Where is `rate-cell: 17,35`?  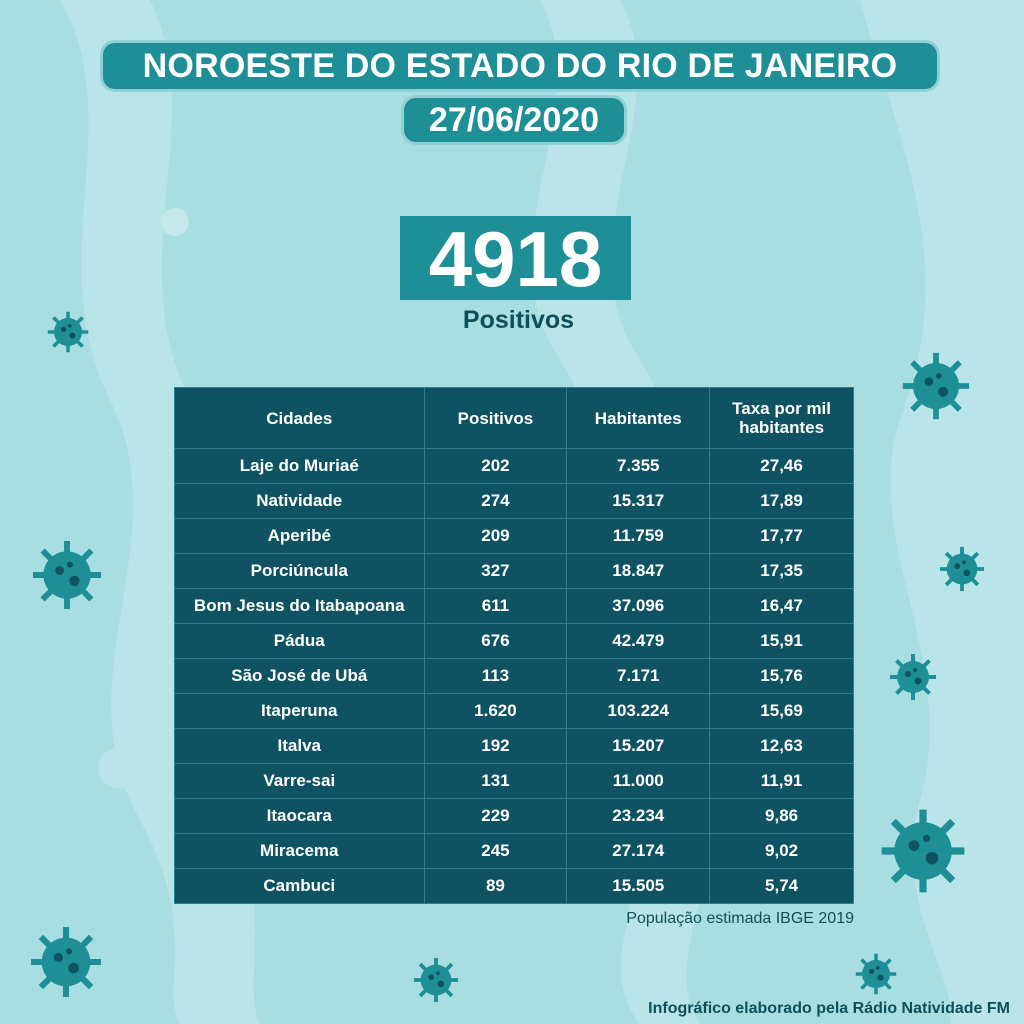
rate-cell: 17,35 is located at coordinates (781, 571).